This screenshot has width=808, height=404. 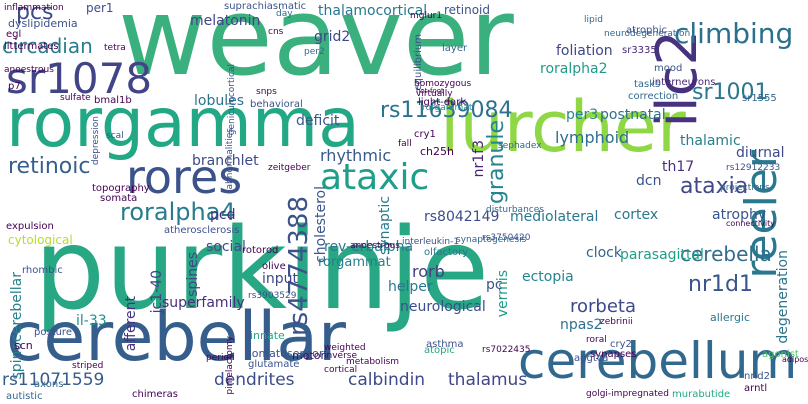 What do you see at coordinates (430, 91) in the screenshot?
I see `word: hot-foot` at bounding box center [430, 91].